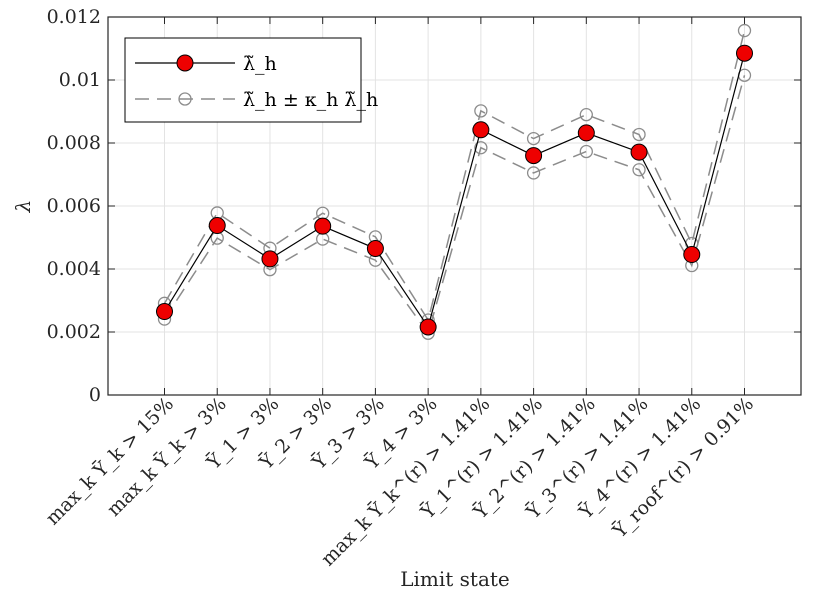 This screenshot has height=596, width=821. Describe the element at coordinates (185, 99) in the screenshot. I see `legend-marker-band` at that location.